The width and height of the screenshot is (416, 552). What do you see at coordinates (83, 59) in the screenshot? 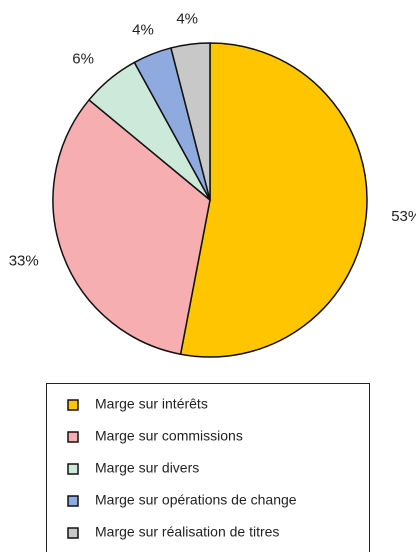
I see `data-label: 6%` at bounding box center [83, 59].